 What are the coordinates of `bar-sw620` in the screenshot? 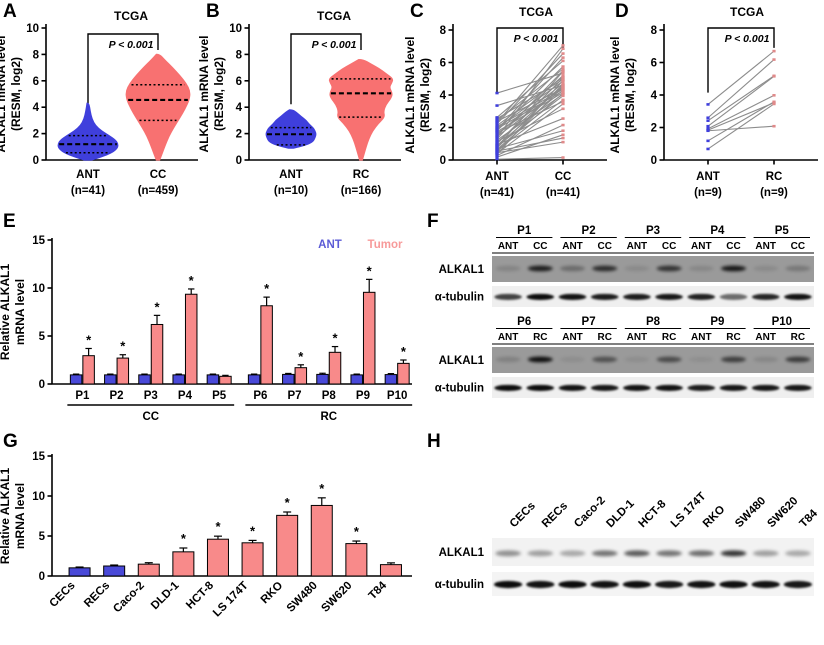 It's located at (356, 560).